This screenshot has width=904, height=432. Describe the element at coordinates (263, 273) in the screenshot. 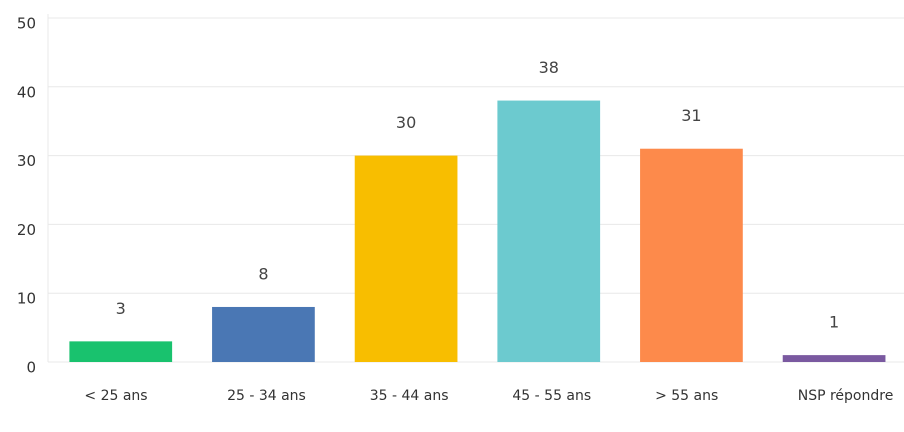

I see `value-label: 8` at that location.